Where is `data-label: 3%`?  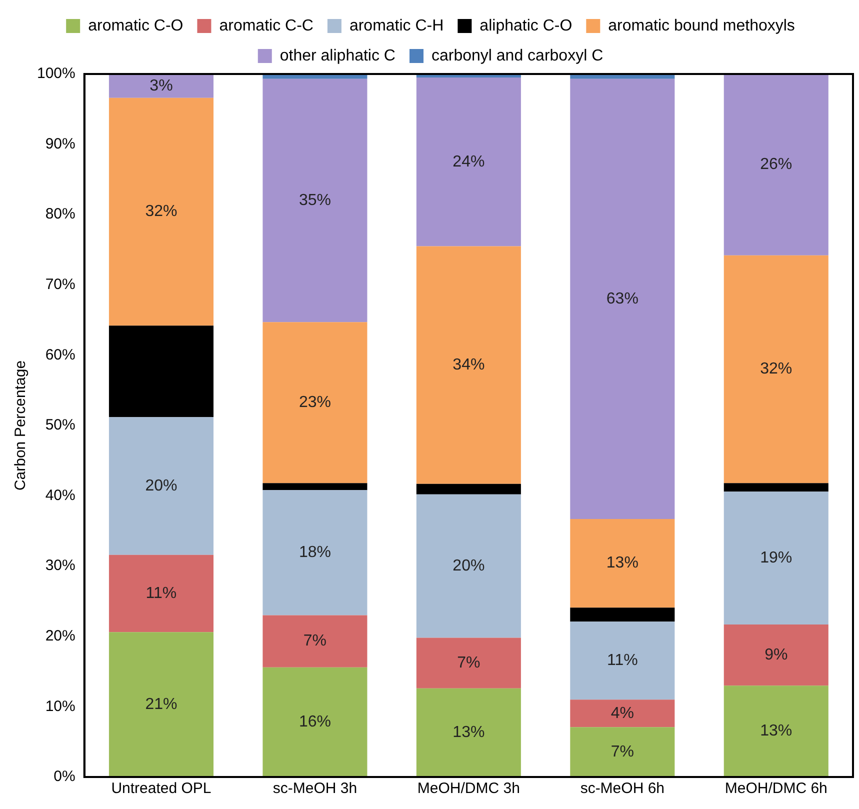
data-label: 3% is located at coordinates (161, 85).